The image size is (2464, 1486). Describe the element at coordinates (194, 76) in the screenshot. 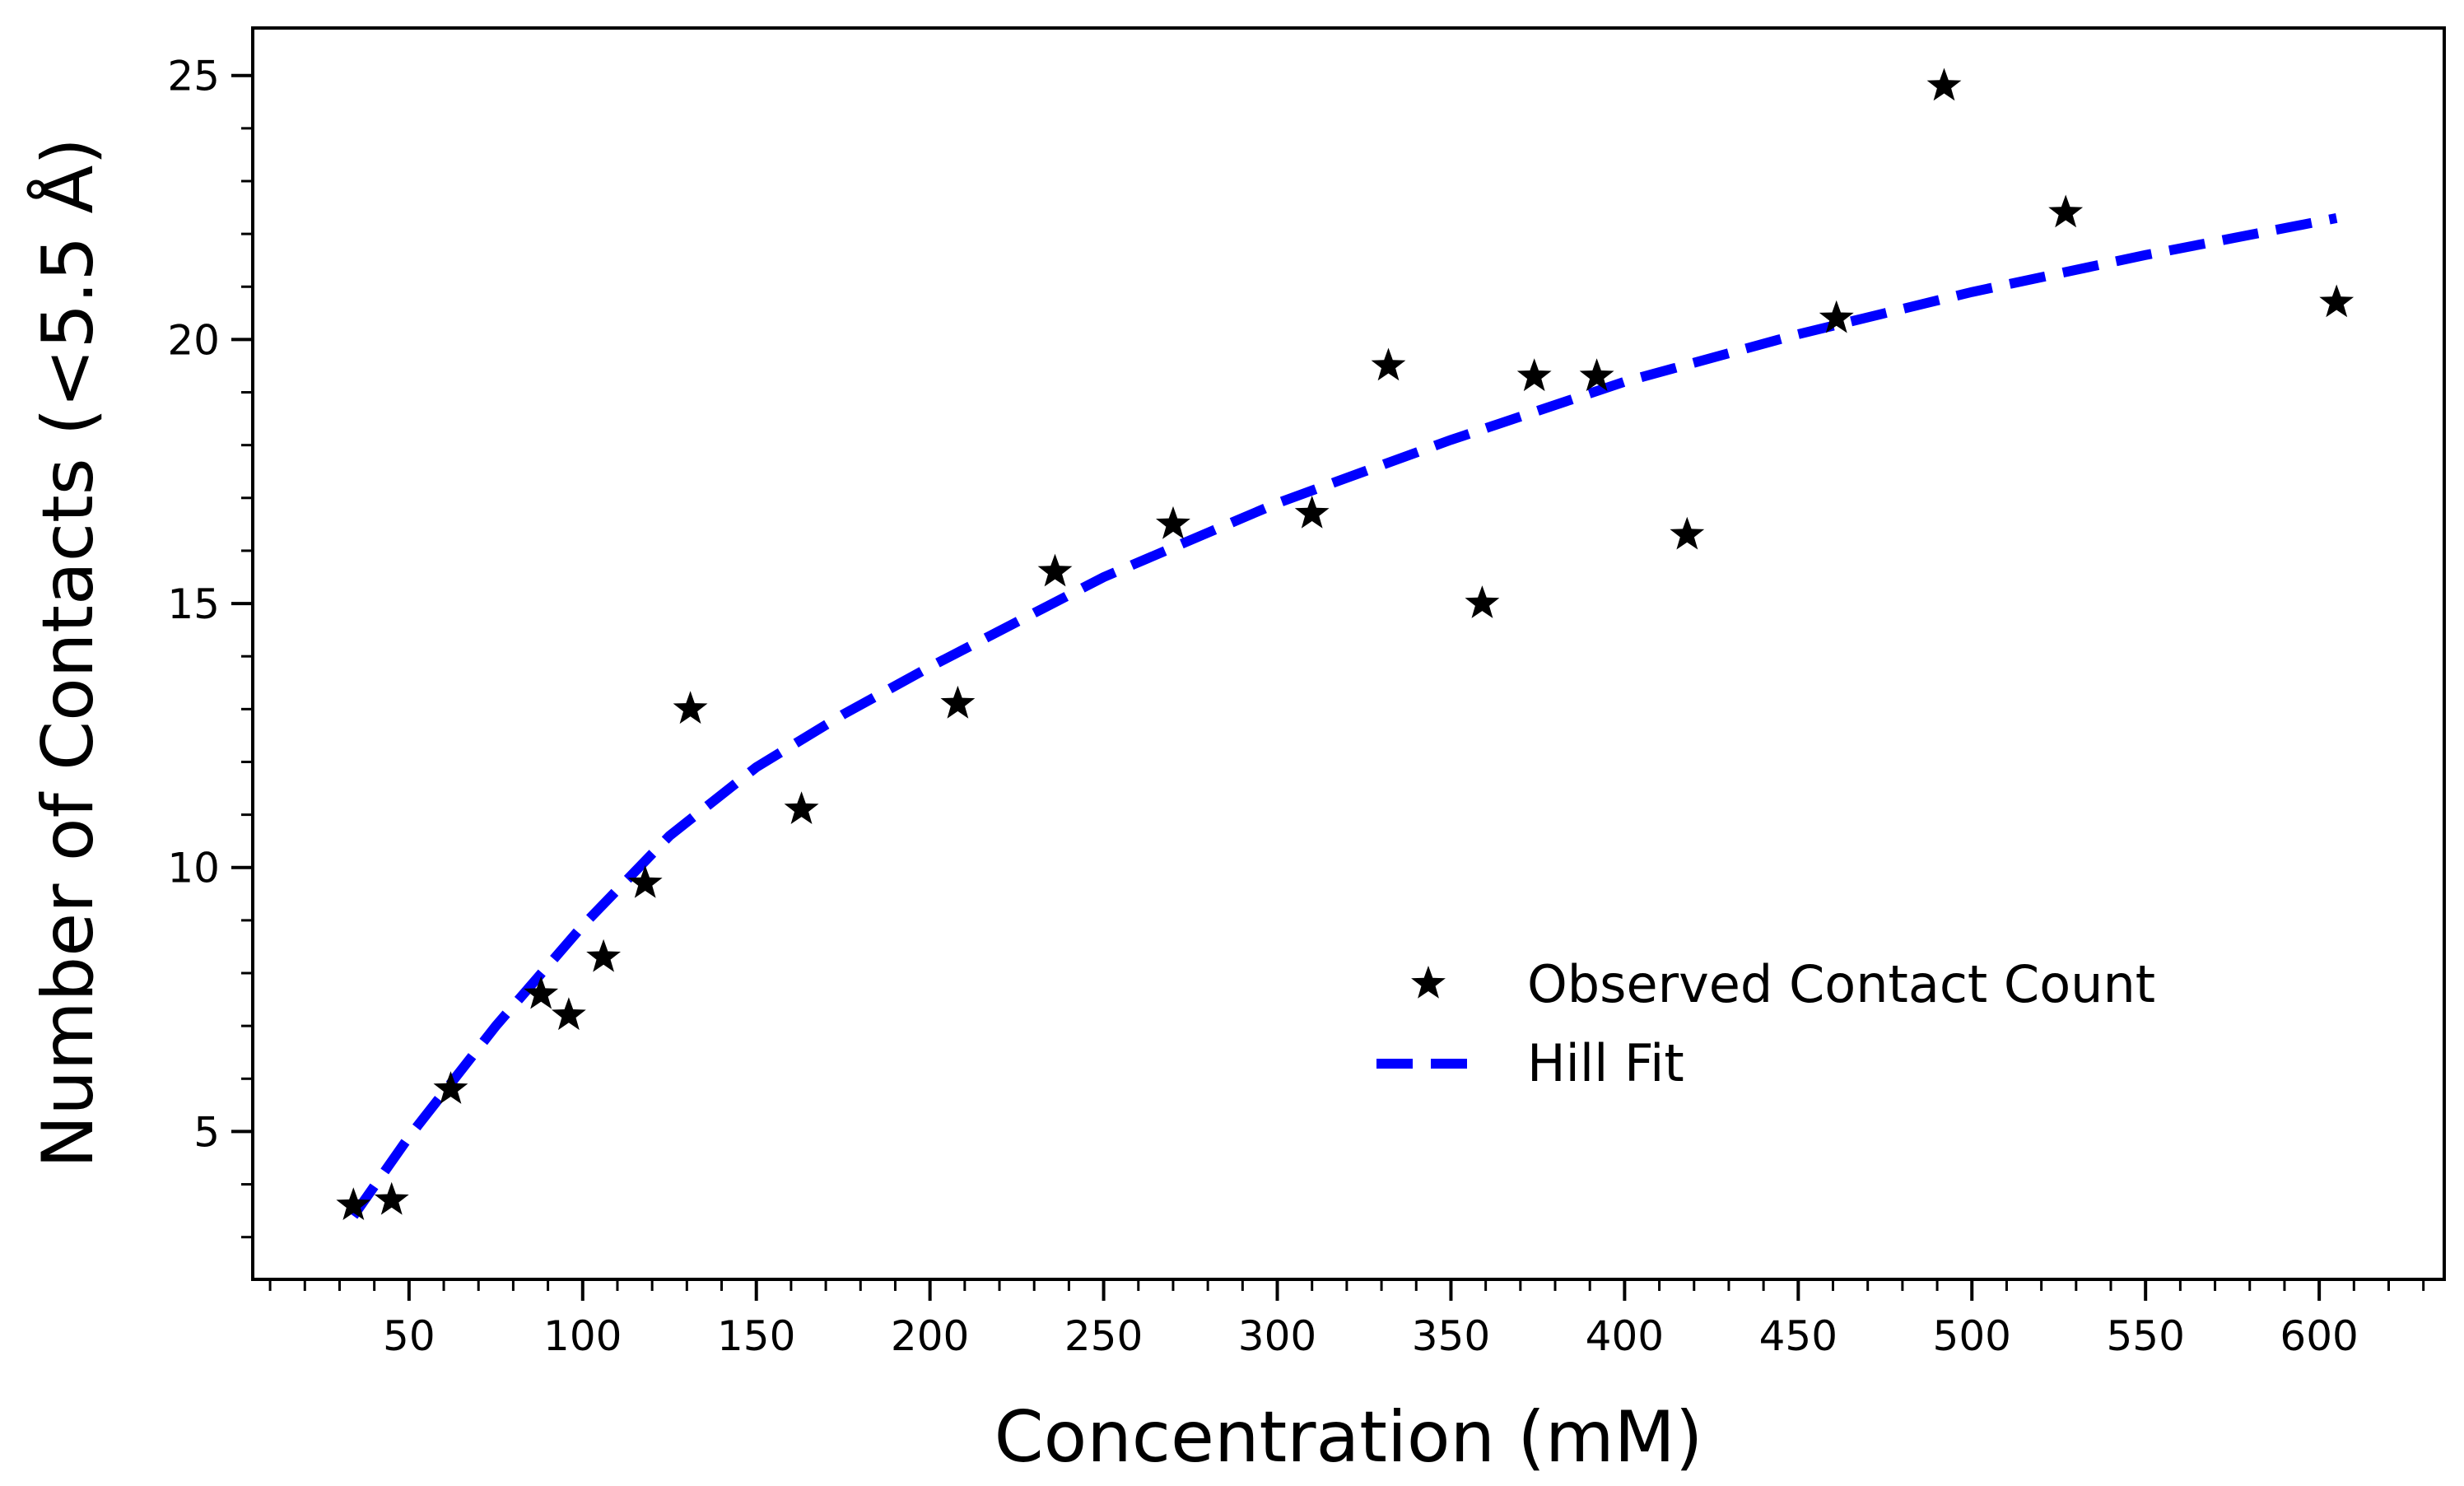

I see `y-tick-label: 25` at that location.